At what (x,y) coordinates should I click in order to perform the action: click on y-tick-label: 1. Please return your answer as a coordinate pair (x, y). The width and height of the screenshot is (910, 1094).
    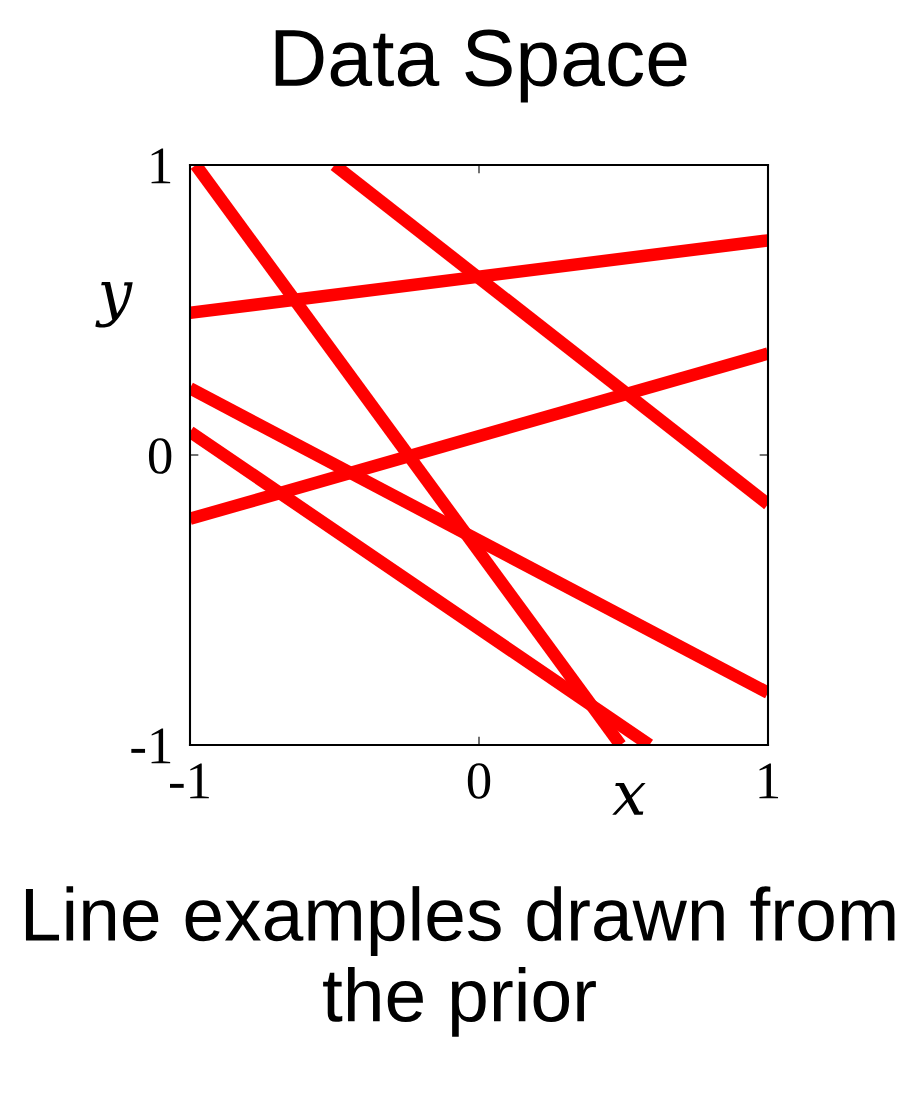
    Looking at the image, I should click on (161, 166).